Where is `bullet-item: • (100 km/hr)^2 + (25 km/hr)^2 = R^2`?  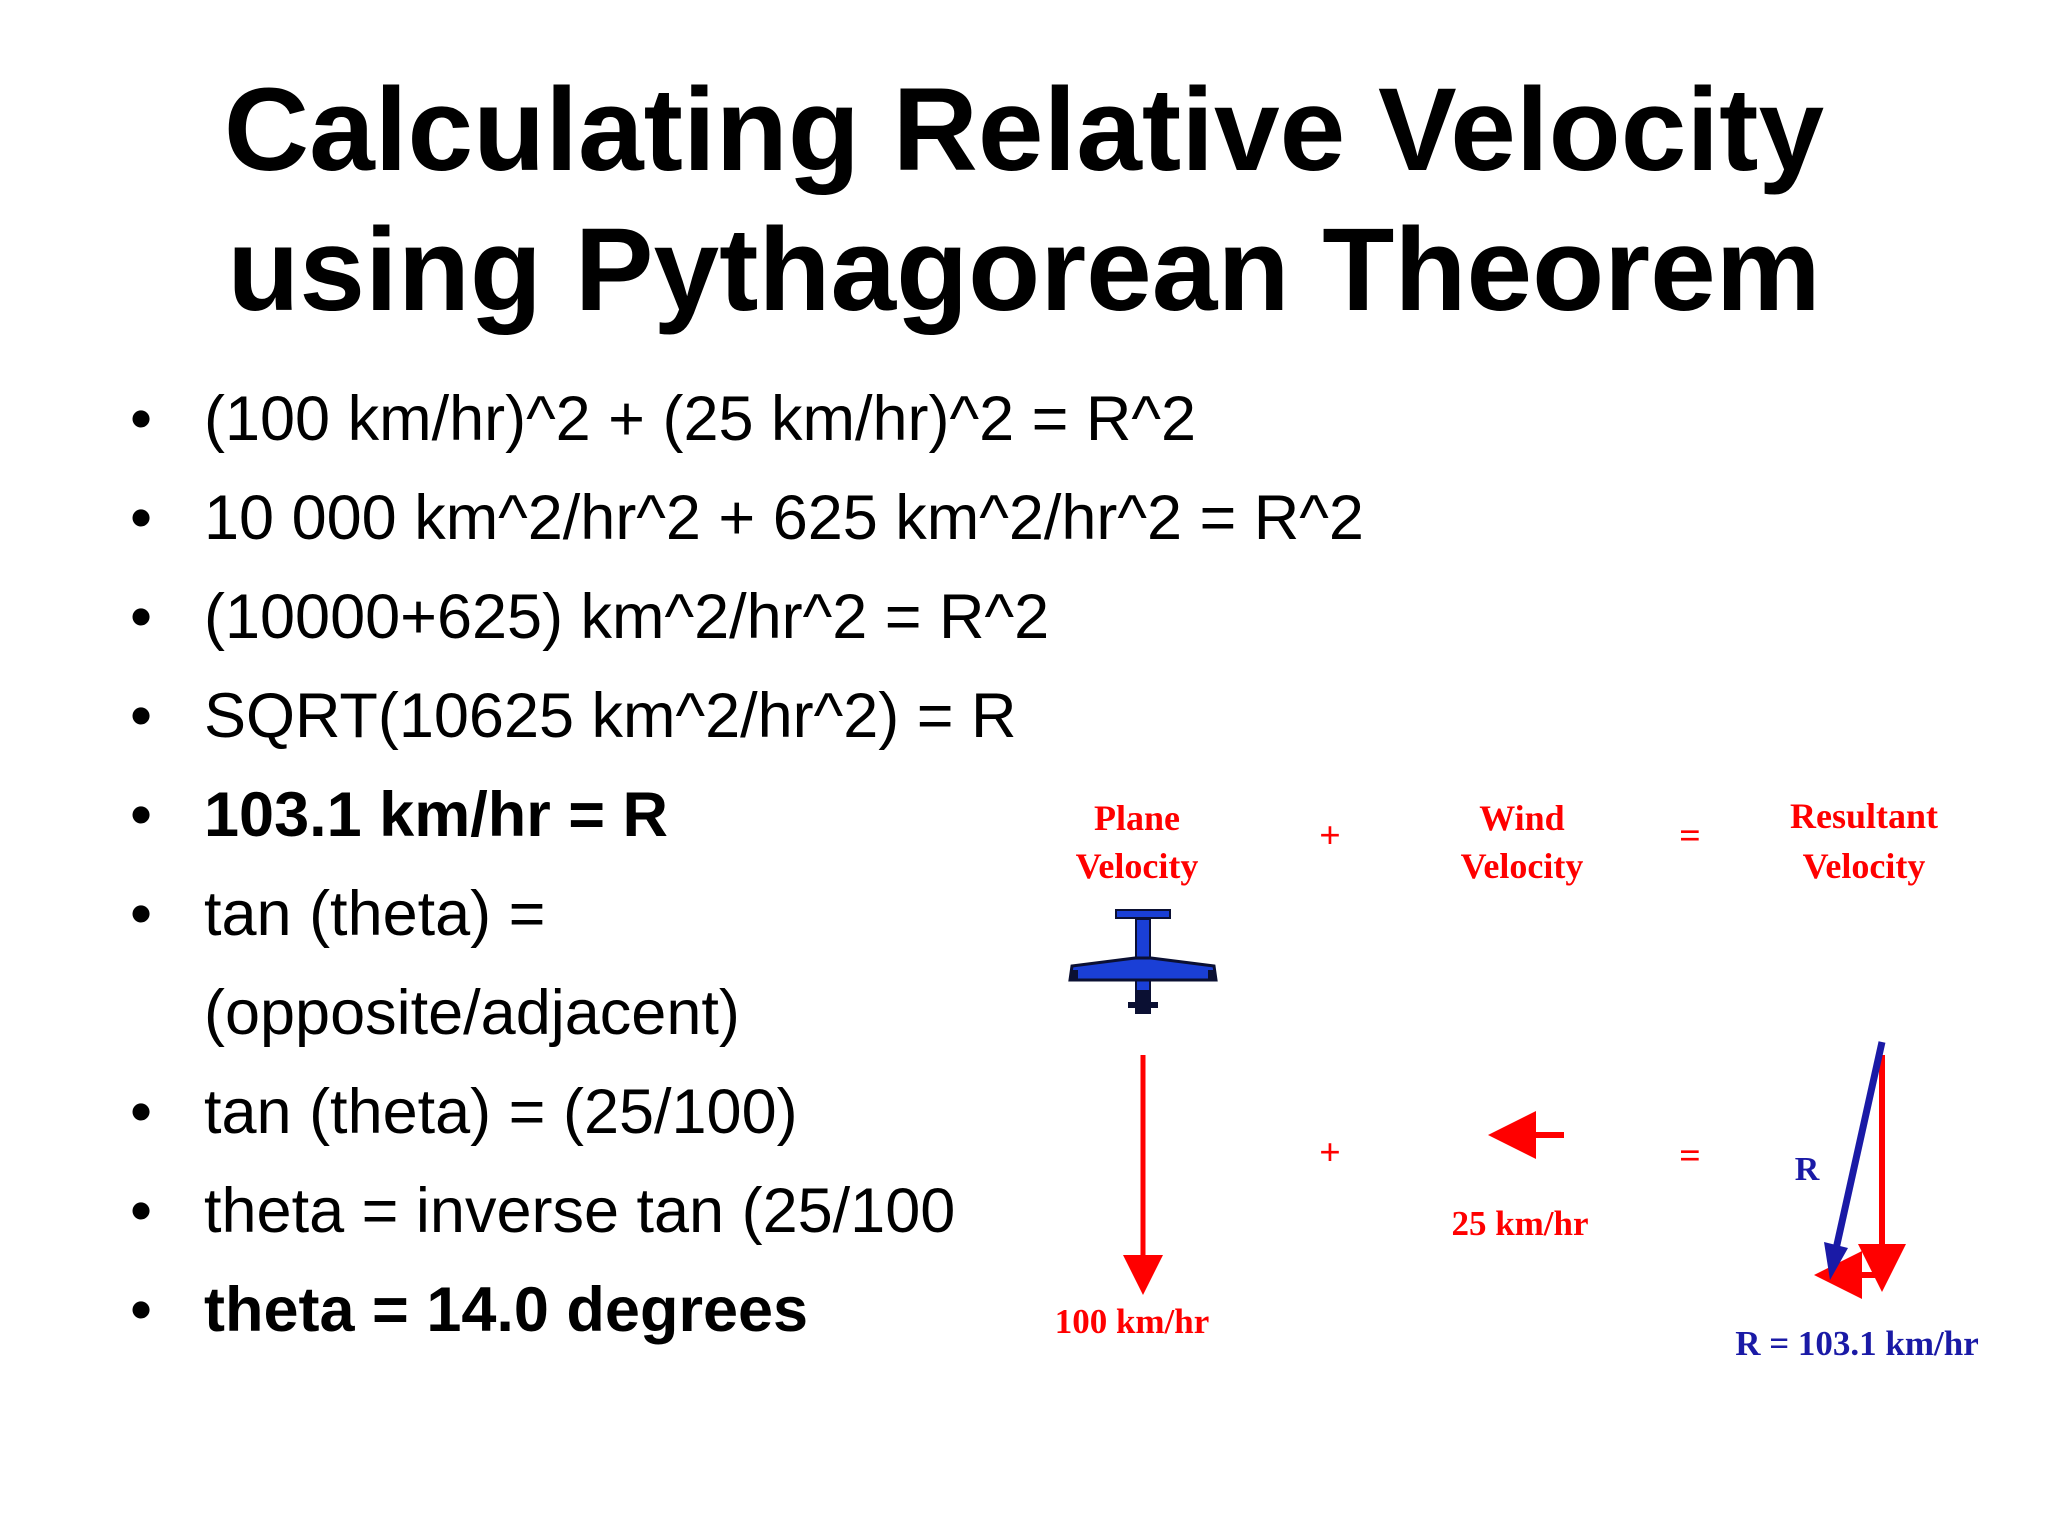
bullet-item: • (100 km/hr)^2 + (25 km/hr)^2 = R^2 is located at coordinates (658, 419).